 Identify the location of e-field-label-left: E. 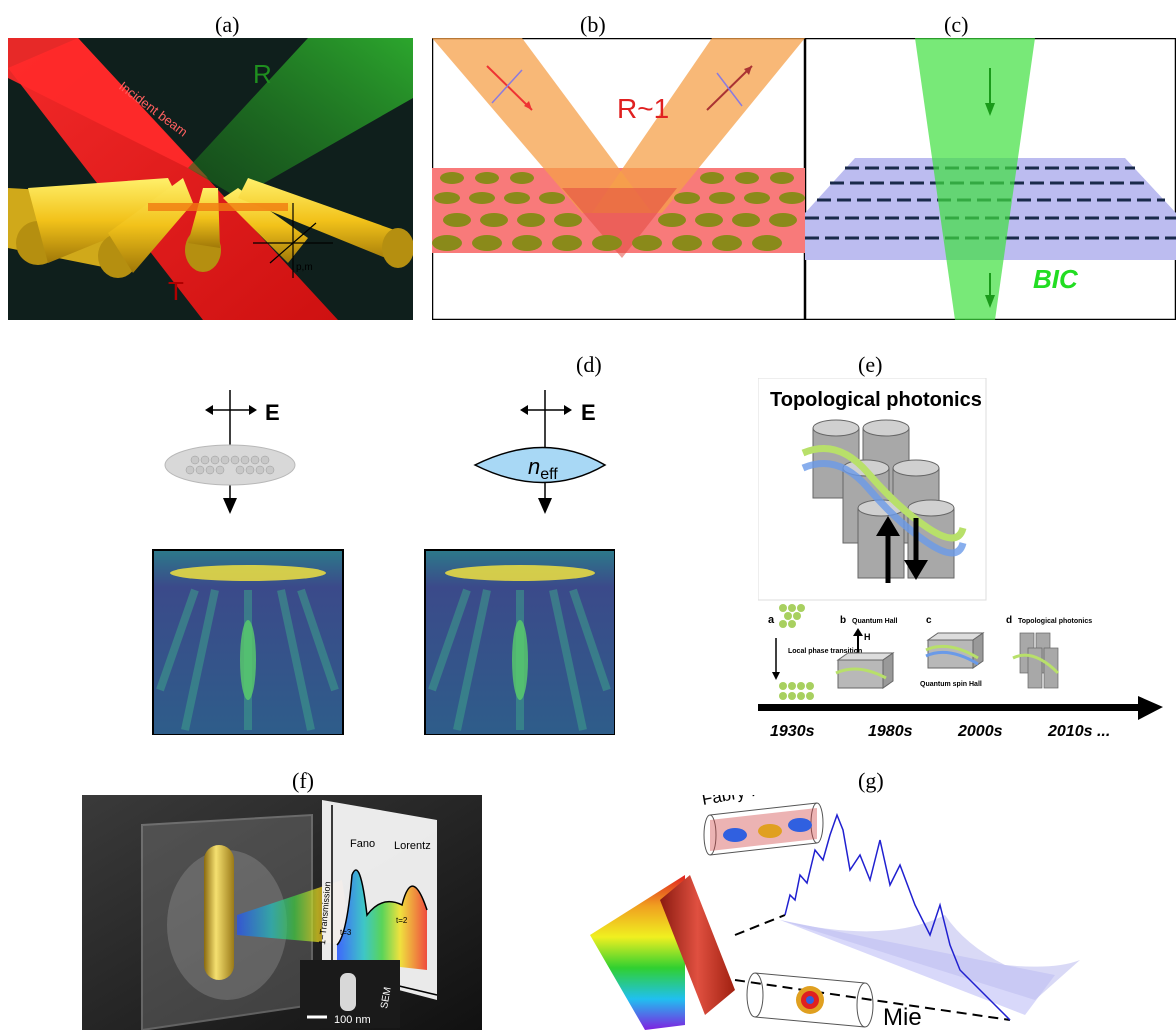
(272, 412).